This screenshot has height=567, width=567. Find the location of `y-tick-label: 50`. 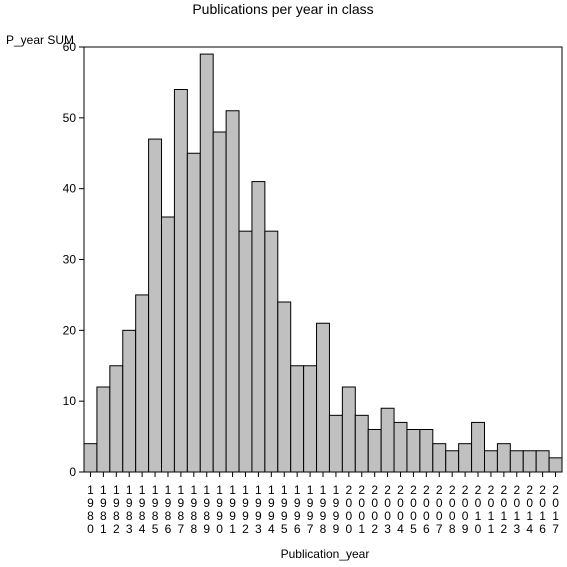

y-tick-label: 50 is located at coordinates (70, 118).